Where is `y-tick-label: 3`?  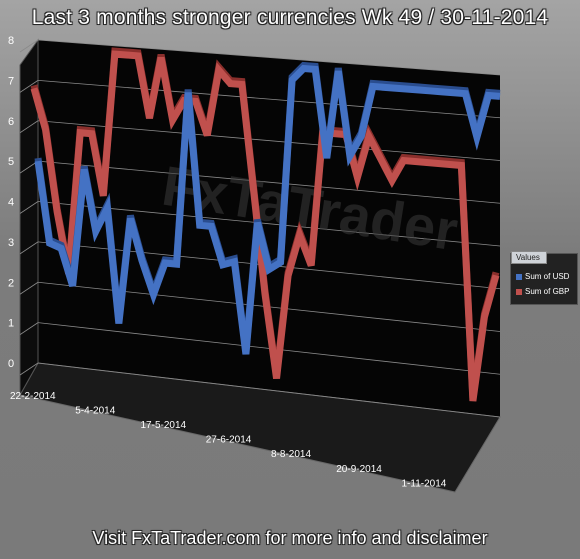
y-tick-label: 3 is located at coordinates (11, 243).